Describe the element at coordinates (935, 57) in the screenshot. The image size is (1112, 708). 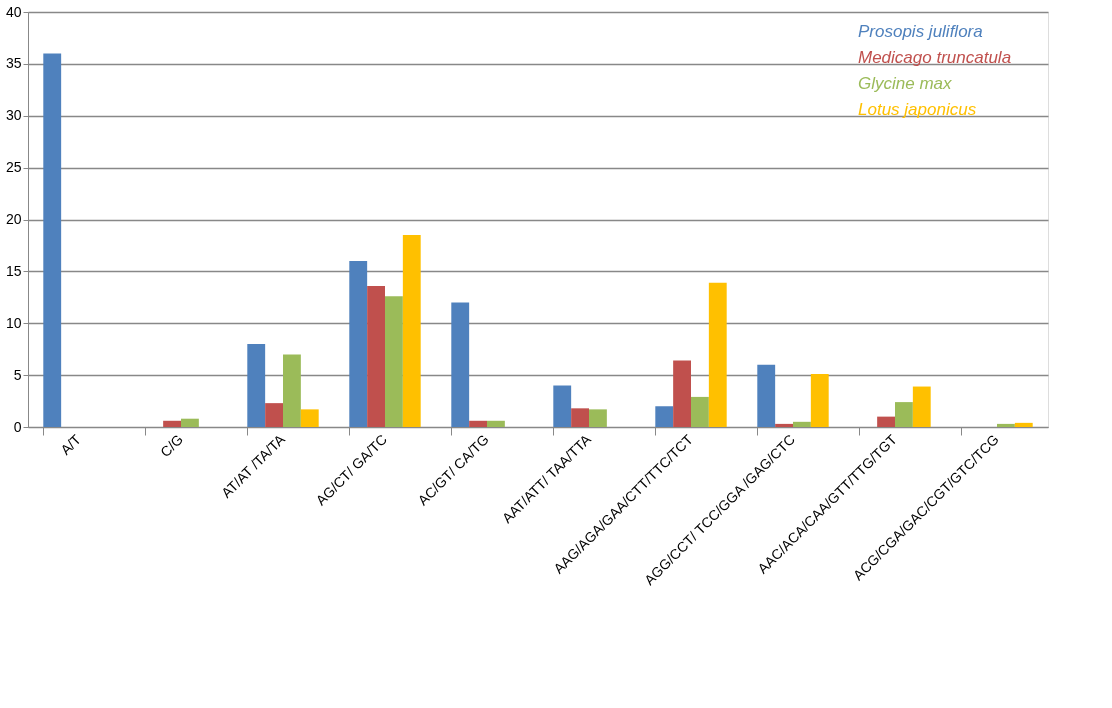
I see `text: Medicago truncatula` at that location.